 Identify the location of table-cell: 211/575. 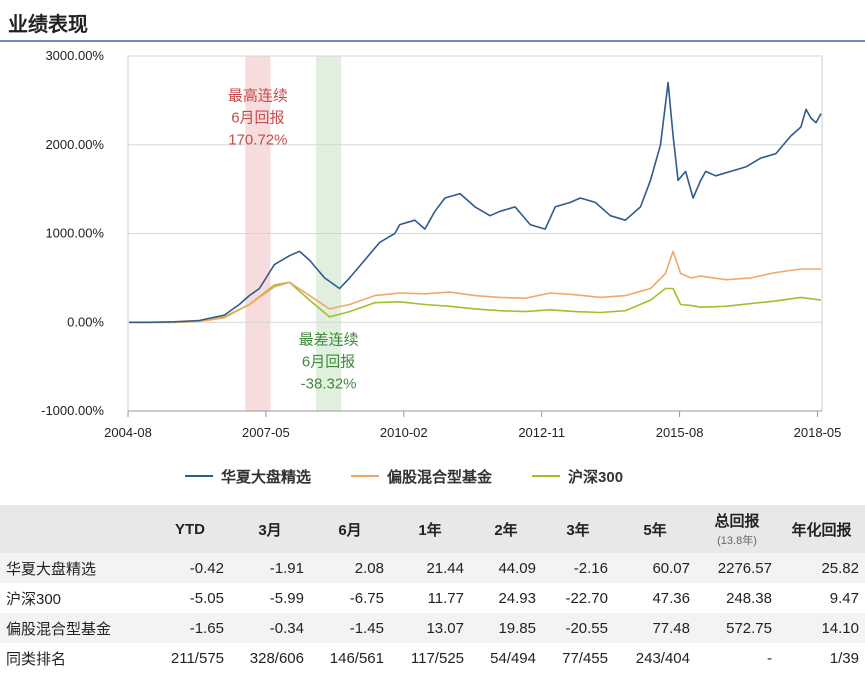
(190, 658).